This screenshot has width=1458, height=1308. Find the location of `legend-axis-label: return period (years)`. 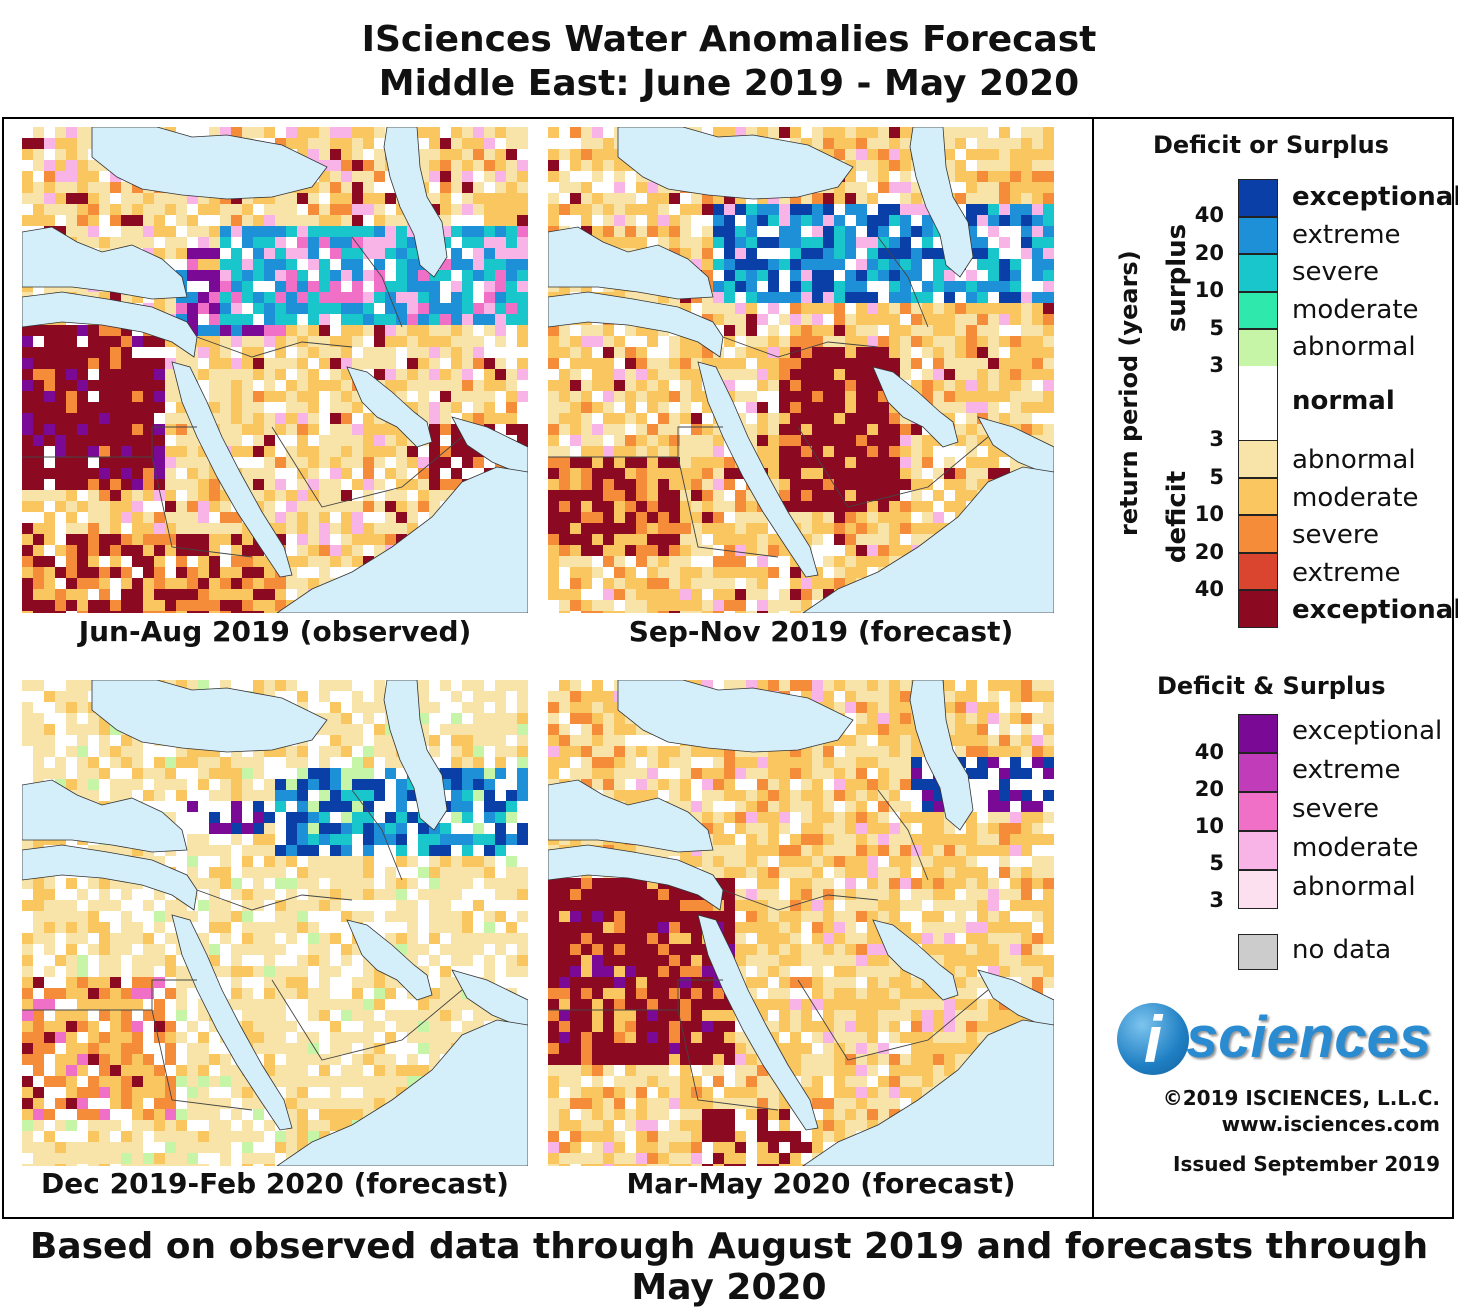

legend-axis-label: return period (years) is located at coordinates (1130, 406).